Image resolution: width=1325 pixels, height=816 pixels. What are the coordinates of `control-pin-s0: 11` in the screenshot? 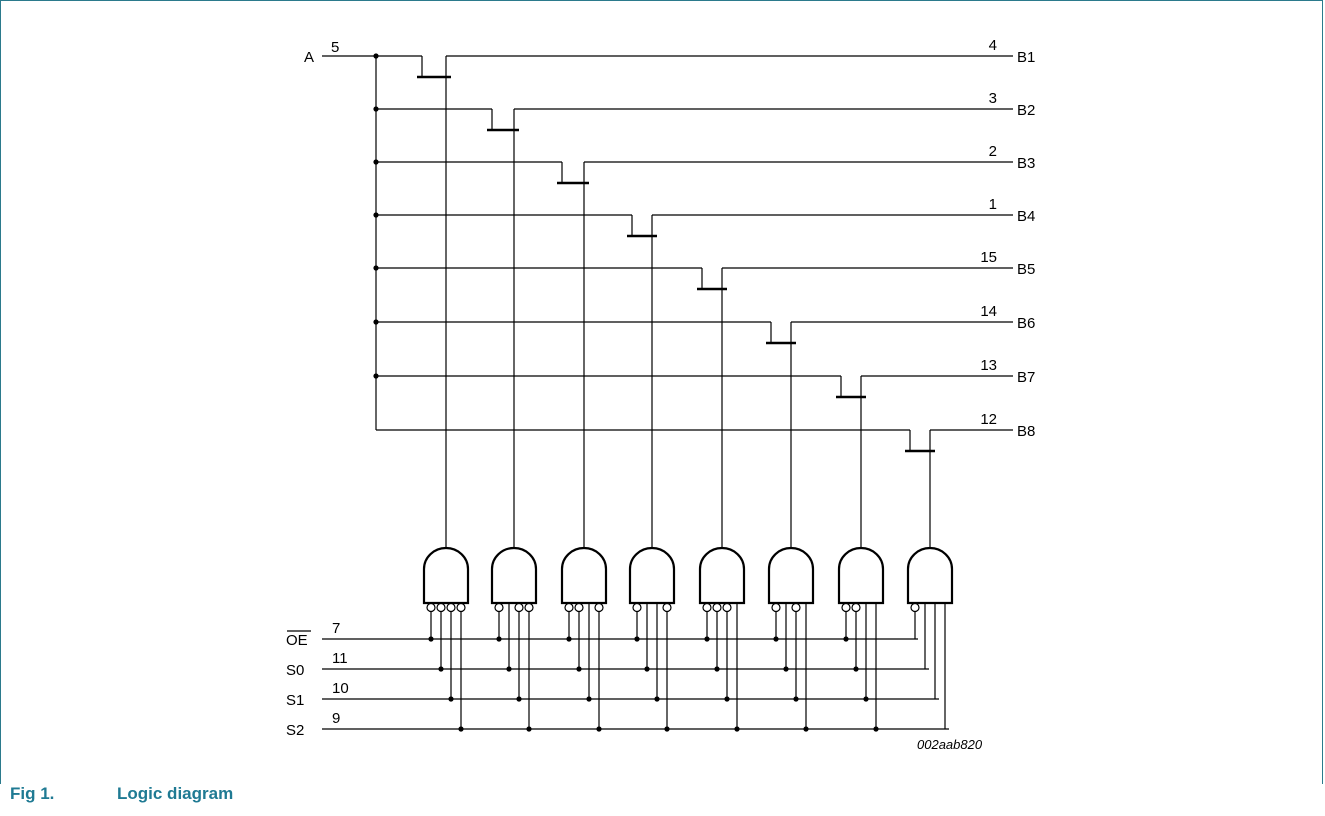 It's located at (340, 658).